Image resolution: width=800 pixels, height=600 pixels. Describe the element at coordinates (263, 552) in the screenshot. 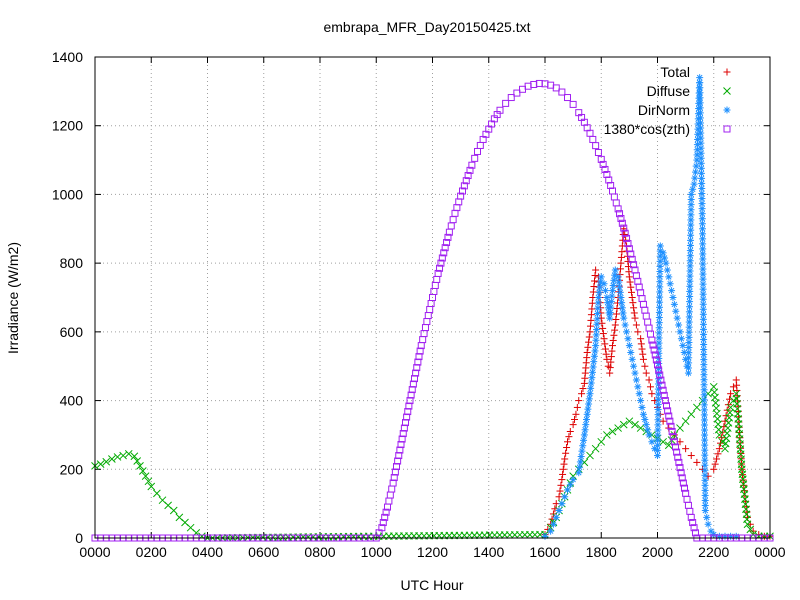

I see `x-tick-label: 0600` at that location.